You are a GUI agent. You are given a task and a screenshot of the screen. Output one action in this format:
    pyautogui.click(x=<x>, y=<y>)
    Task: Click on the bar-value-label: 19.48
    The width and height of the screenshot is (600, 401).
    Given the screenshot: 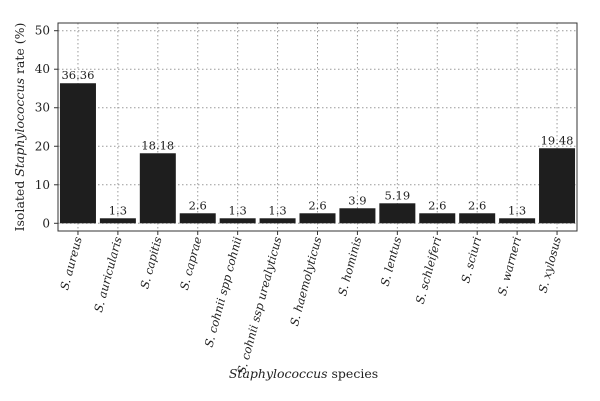 What is the action you would take?
    pyautogui.click(x=557, y=140)
    